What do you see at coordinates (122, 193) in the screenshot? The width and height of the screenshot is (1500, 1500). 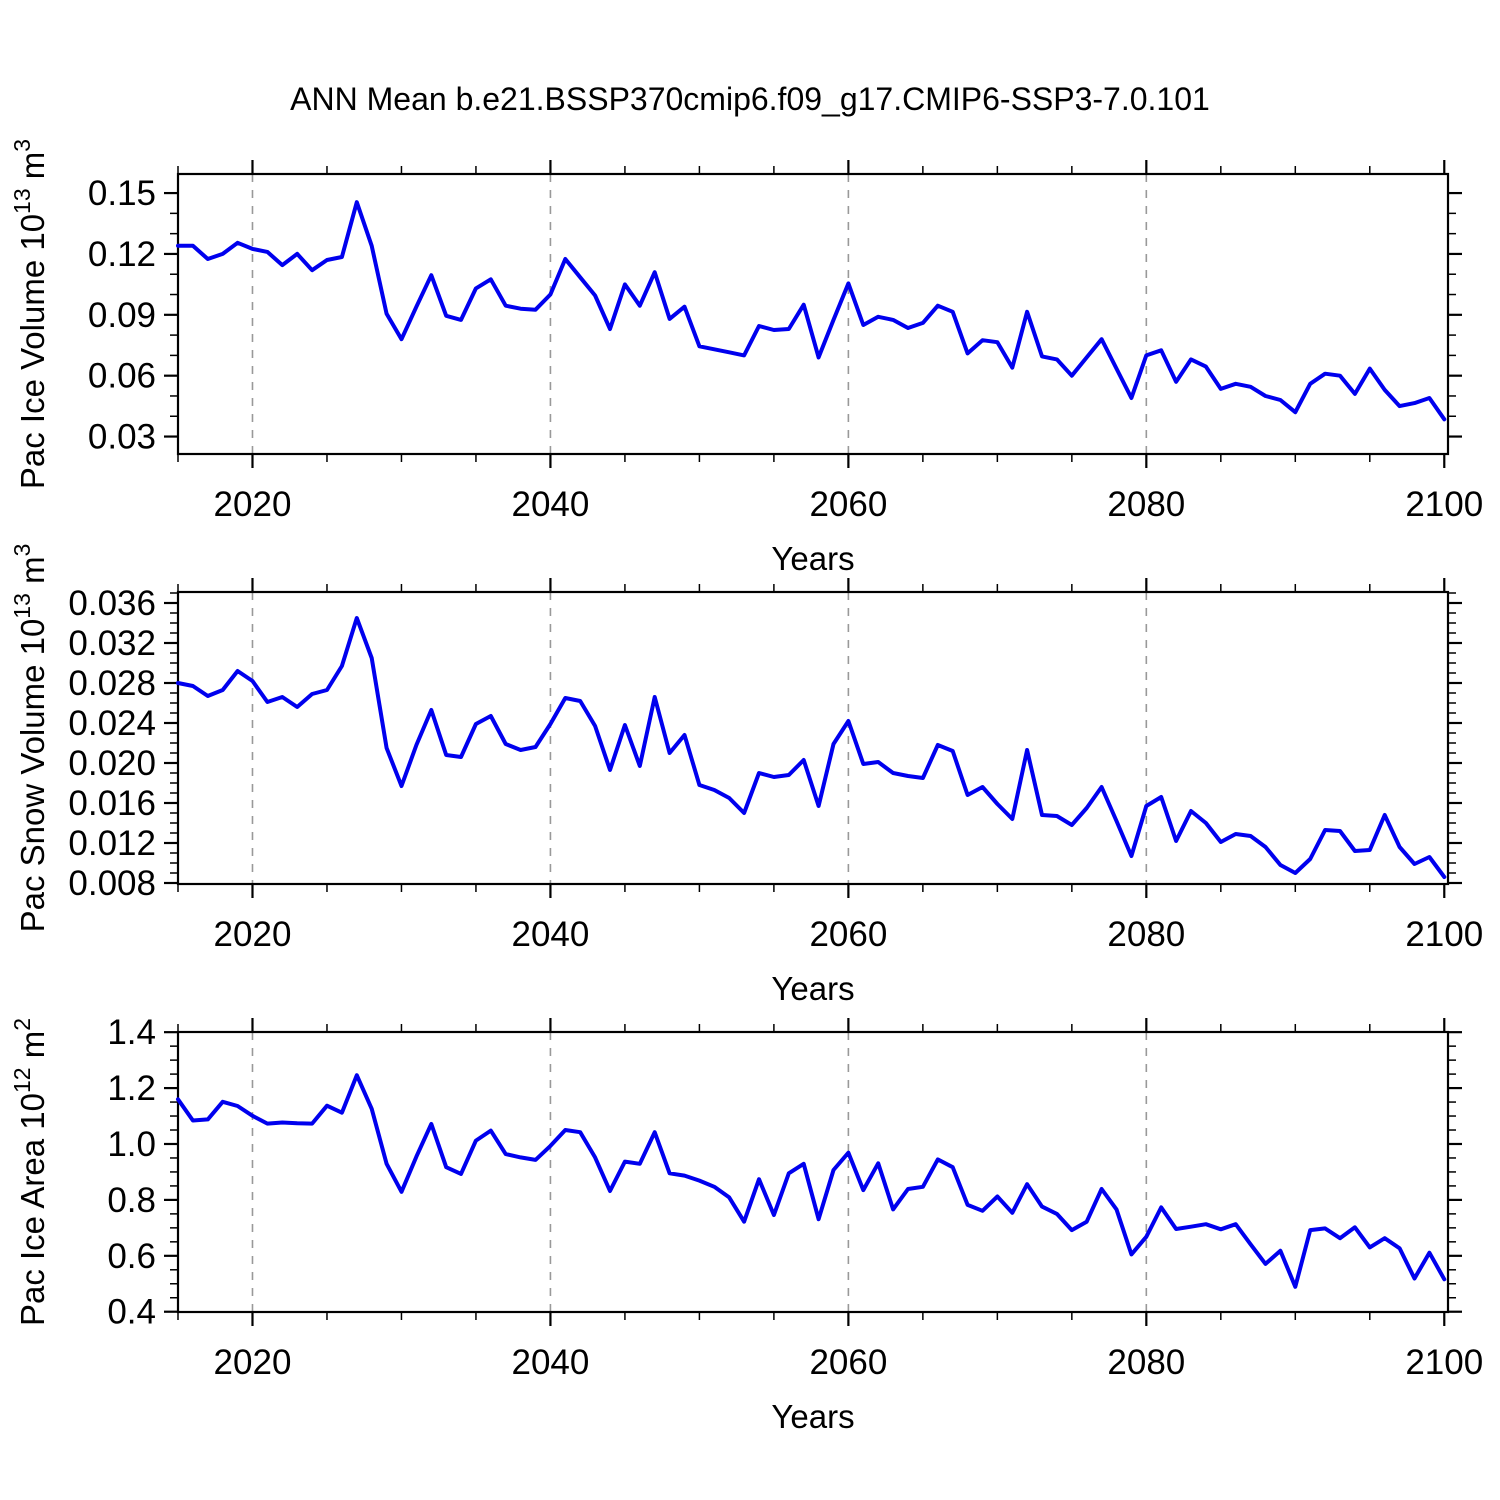 I see `y-tick-label: 0.15` at bounding box center [122, 193].